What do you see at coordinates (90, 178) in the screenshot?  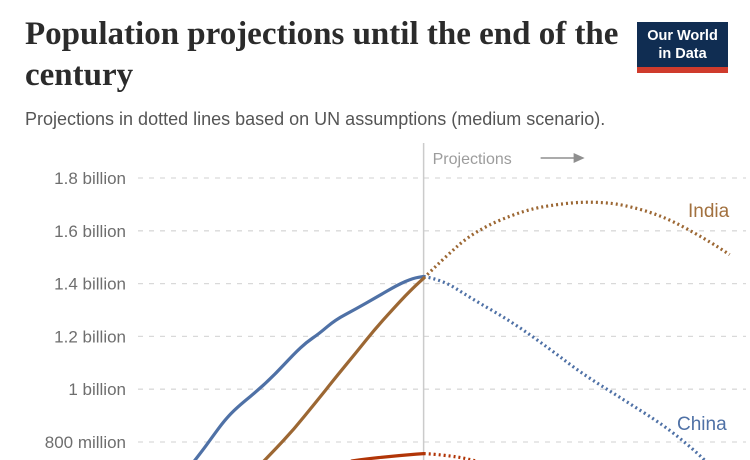 I see `y-tick-label-0: 1.8 billion` at bounding box center [90, 178].